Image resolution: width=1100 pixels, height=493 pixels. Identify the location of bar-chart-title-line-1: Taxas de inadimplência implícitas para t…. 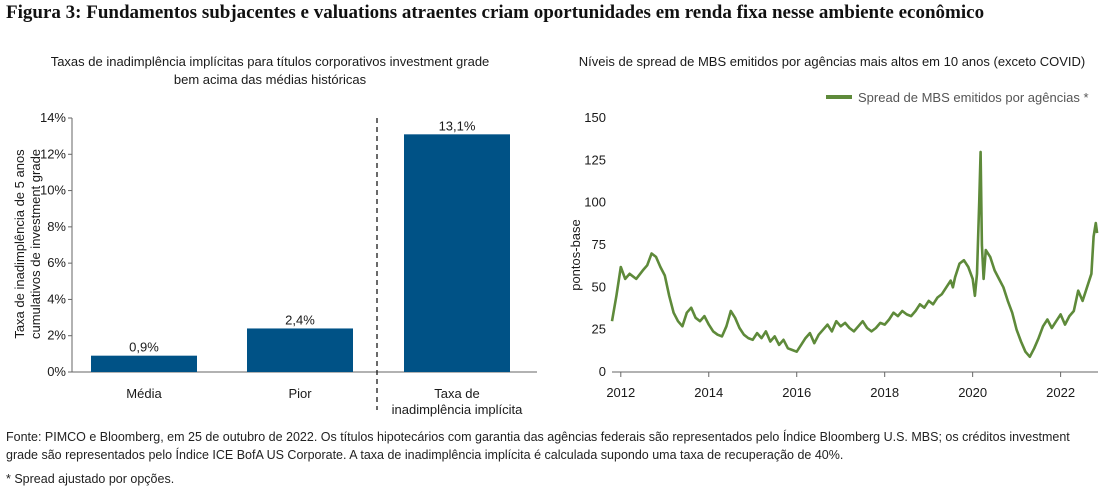
(270, 61).